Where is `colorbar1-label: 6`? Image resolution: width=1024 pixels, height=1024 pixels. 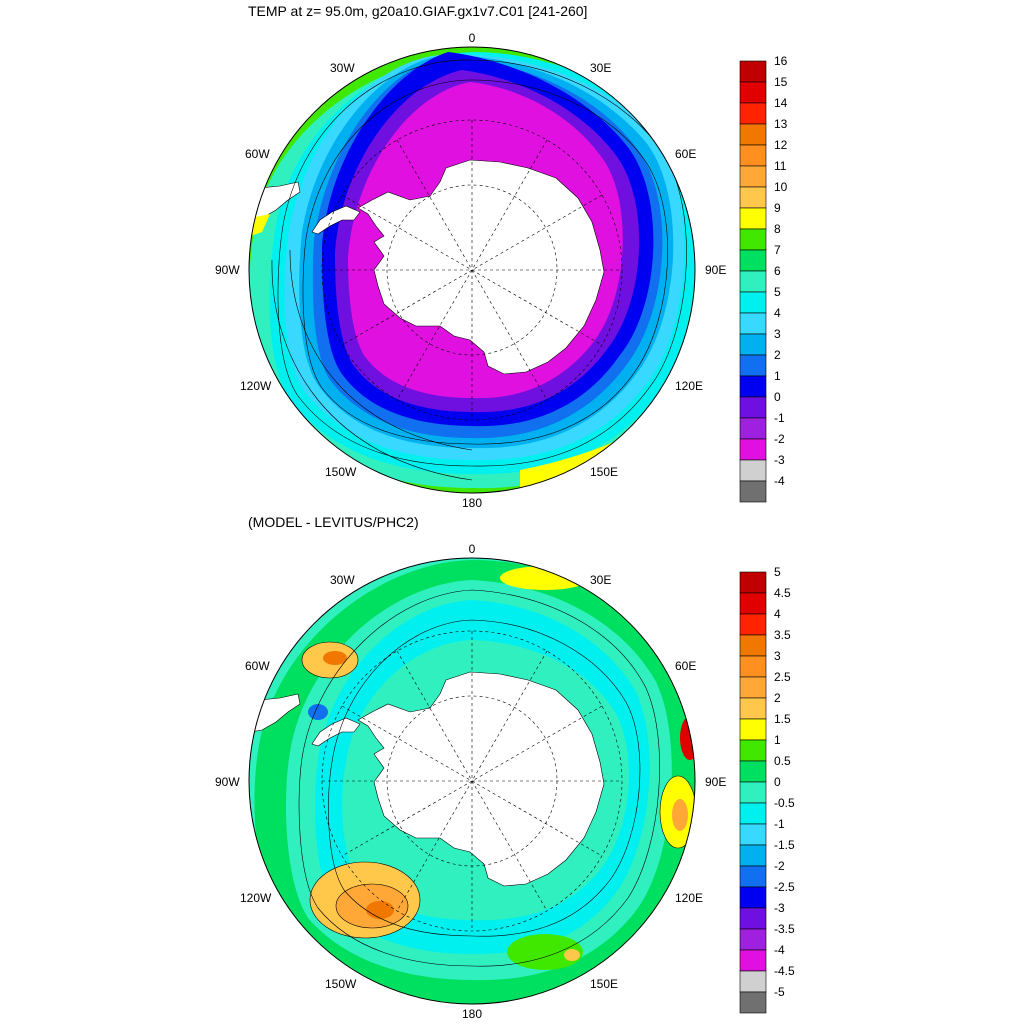 colorbar1-label: 6 is located at coordinates (777, 271).